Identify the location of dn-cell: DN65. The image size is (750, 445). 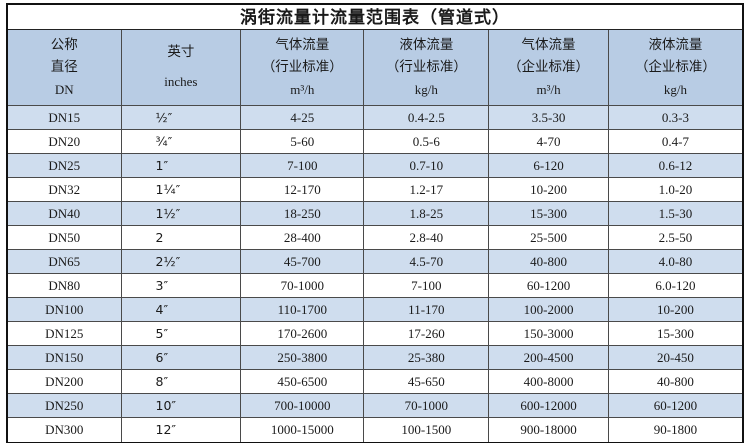
(65, 261).